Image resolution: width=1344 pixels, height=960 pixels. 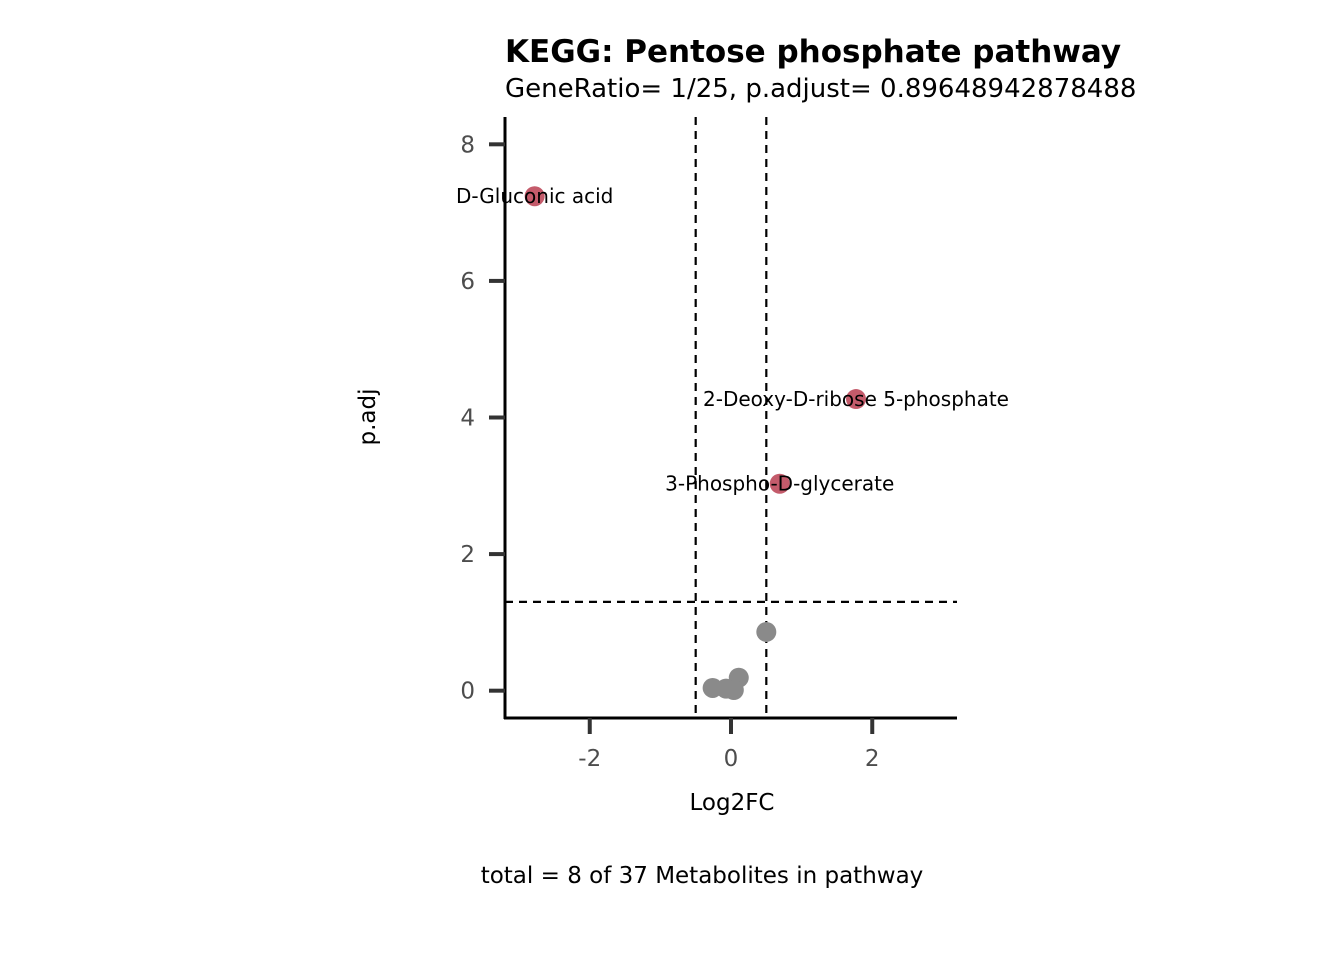 What do you see at coordinates (872, 759) in the screenshot?
I see `x-tick-label: 2` at bounding box center [872, 759].